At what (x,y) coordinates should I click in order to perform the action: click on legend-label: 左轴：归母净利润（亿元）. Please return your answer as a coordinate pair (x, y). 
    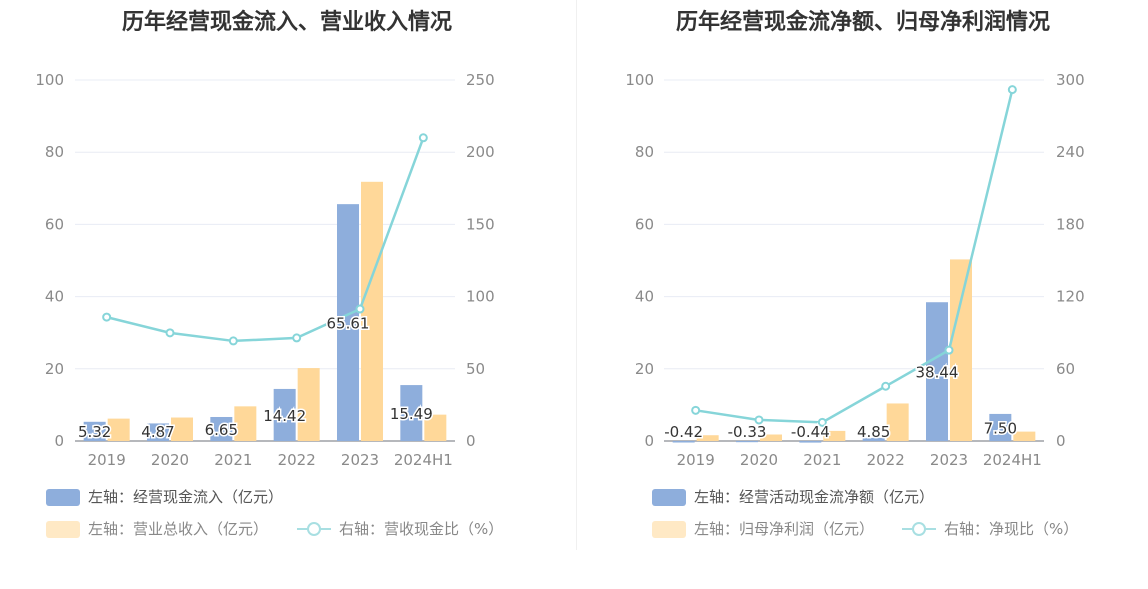
    Looking at the image, I should click on (784, 529).